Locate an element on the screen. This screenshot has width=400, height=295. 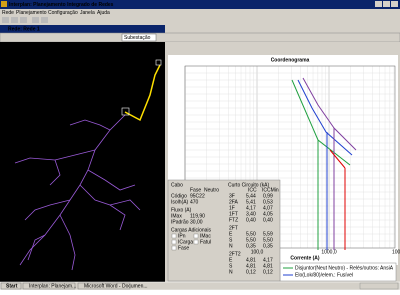
checkbox-label: IMac is located at coordinates (205, 236).